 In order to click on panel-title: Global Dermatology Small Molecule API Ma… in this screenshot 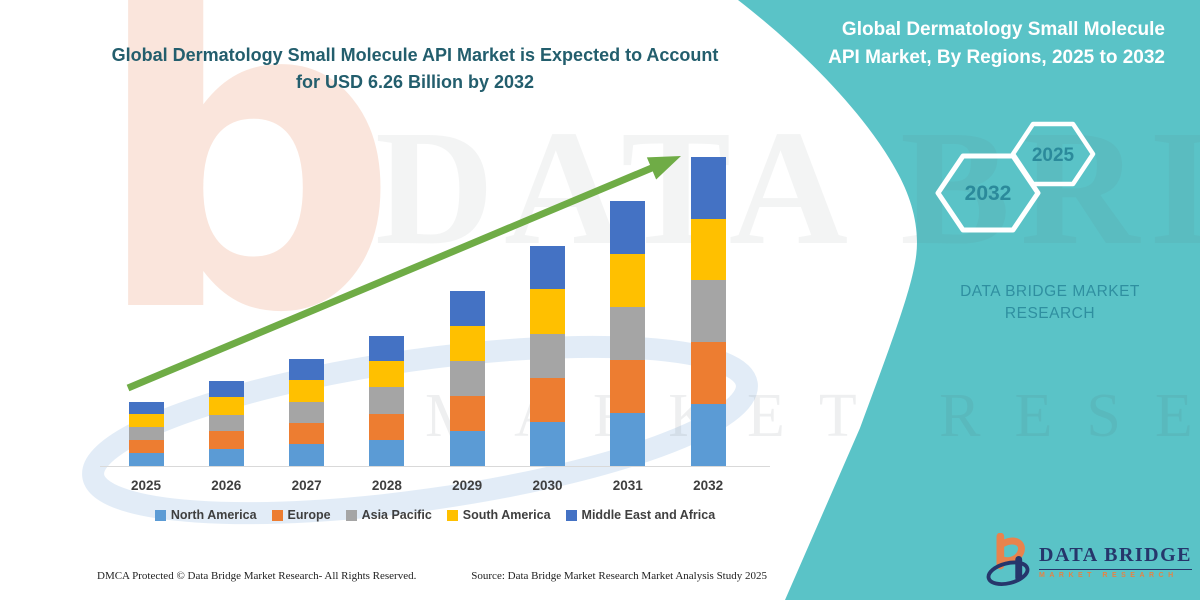, I will do `click(996, 43)`.